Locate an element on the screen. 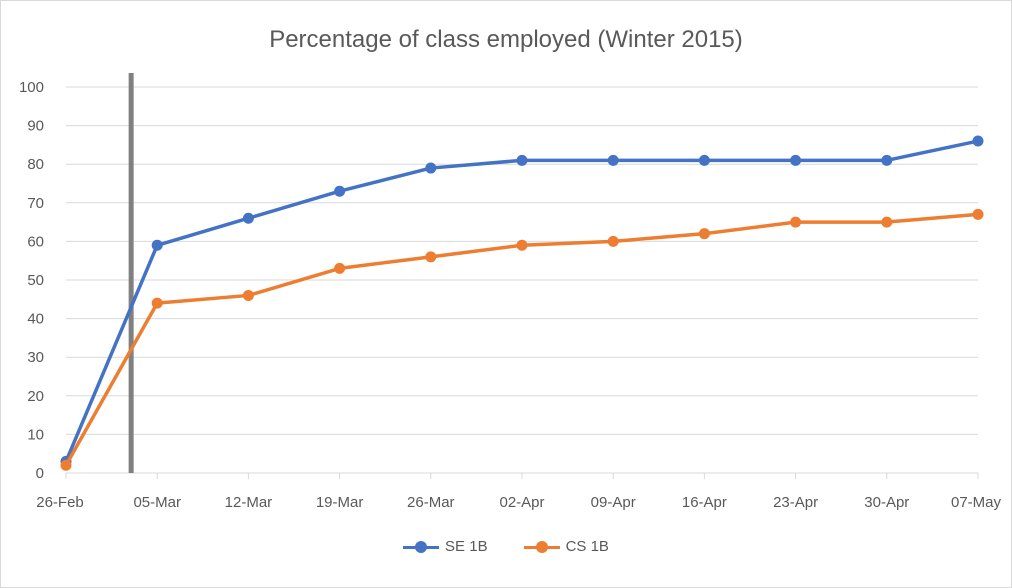 This screenshot has height=588, width=1012. data-point-cs-1b-30-Apr is located at coordinates (887, 222).